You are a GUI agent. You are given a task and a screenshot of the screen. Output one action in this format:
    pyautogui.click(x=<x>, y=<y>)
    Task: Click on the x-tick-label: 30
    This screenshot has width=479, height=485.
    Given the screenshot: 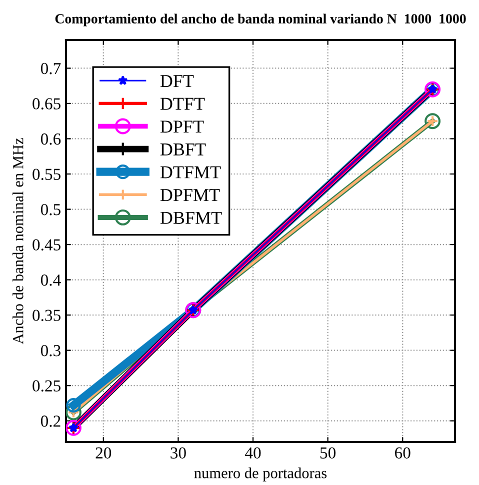 What is the action you would take?
    pyautogui.click(x=178, y=453)
    